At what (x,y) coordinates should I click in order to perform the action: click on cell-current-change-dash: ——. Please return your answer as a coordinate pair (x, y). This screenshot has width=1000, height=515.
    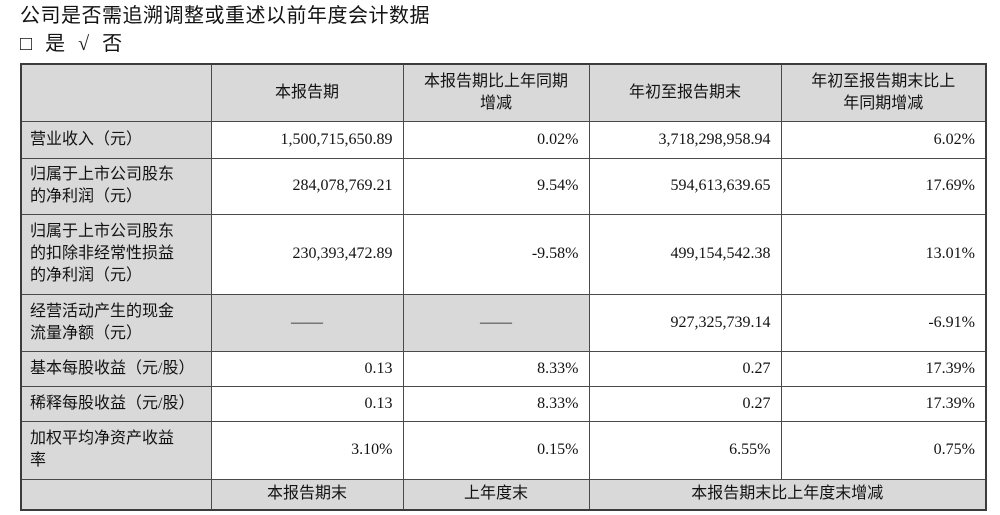
    Looking at the image, I should click on (496, 322).